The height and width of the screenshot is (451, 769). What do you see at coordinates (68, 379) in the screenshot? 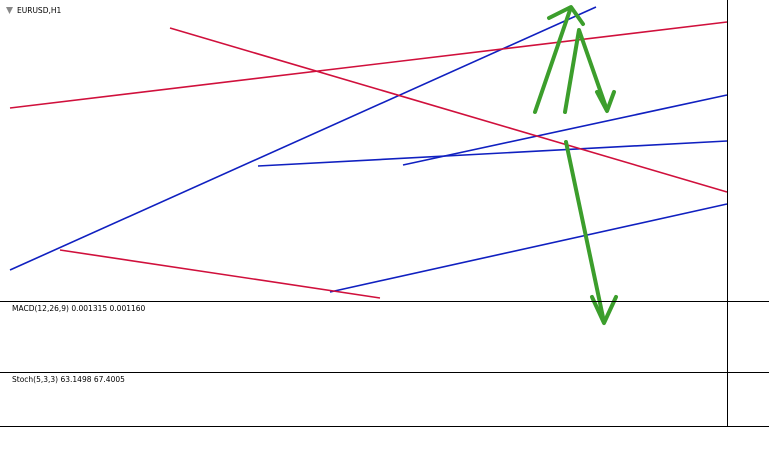
I see `stoch-title: Stoch(5,3,3) 63.1498 67.4005` at bounding box center [68, 379].